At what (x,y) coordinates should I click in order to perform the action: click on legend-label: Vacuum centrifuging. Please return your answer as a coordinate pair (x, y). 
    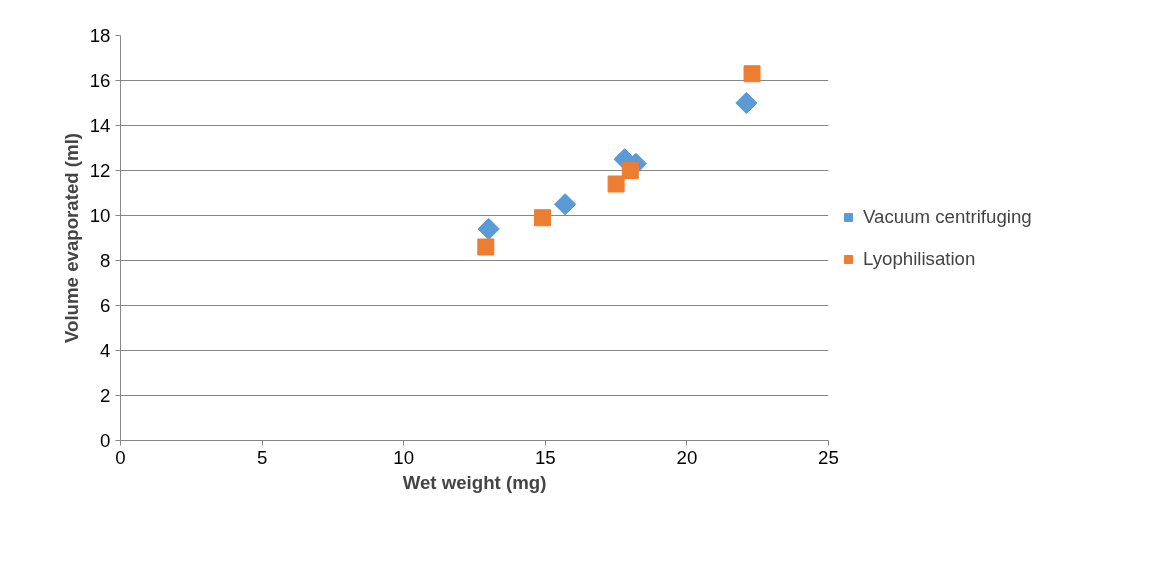
    Looking at the image, I should click on (947, 216).